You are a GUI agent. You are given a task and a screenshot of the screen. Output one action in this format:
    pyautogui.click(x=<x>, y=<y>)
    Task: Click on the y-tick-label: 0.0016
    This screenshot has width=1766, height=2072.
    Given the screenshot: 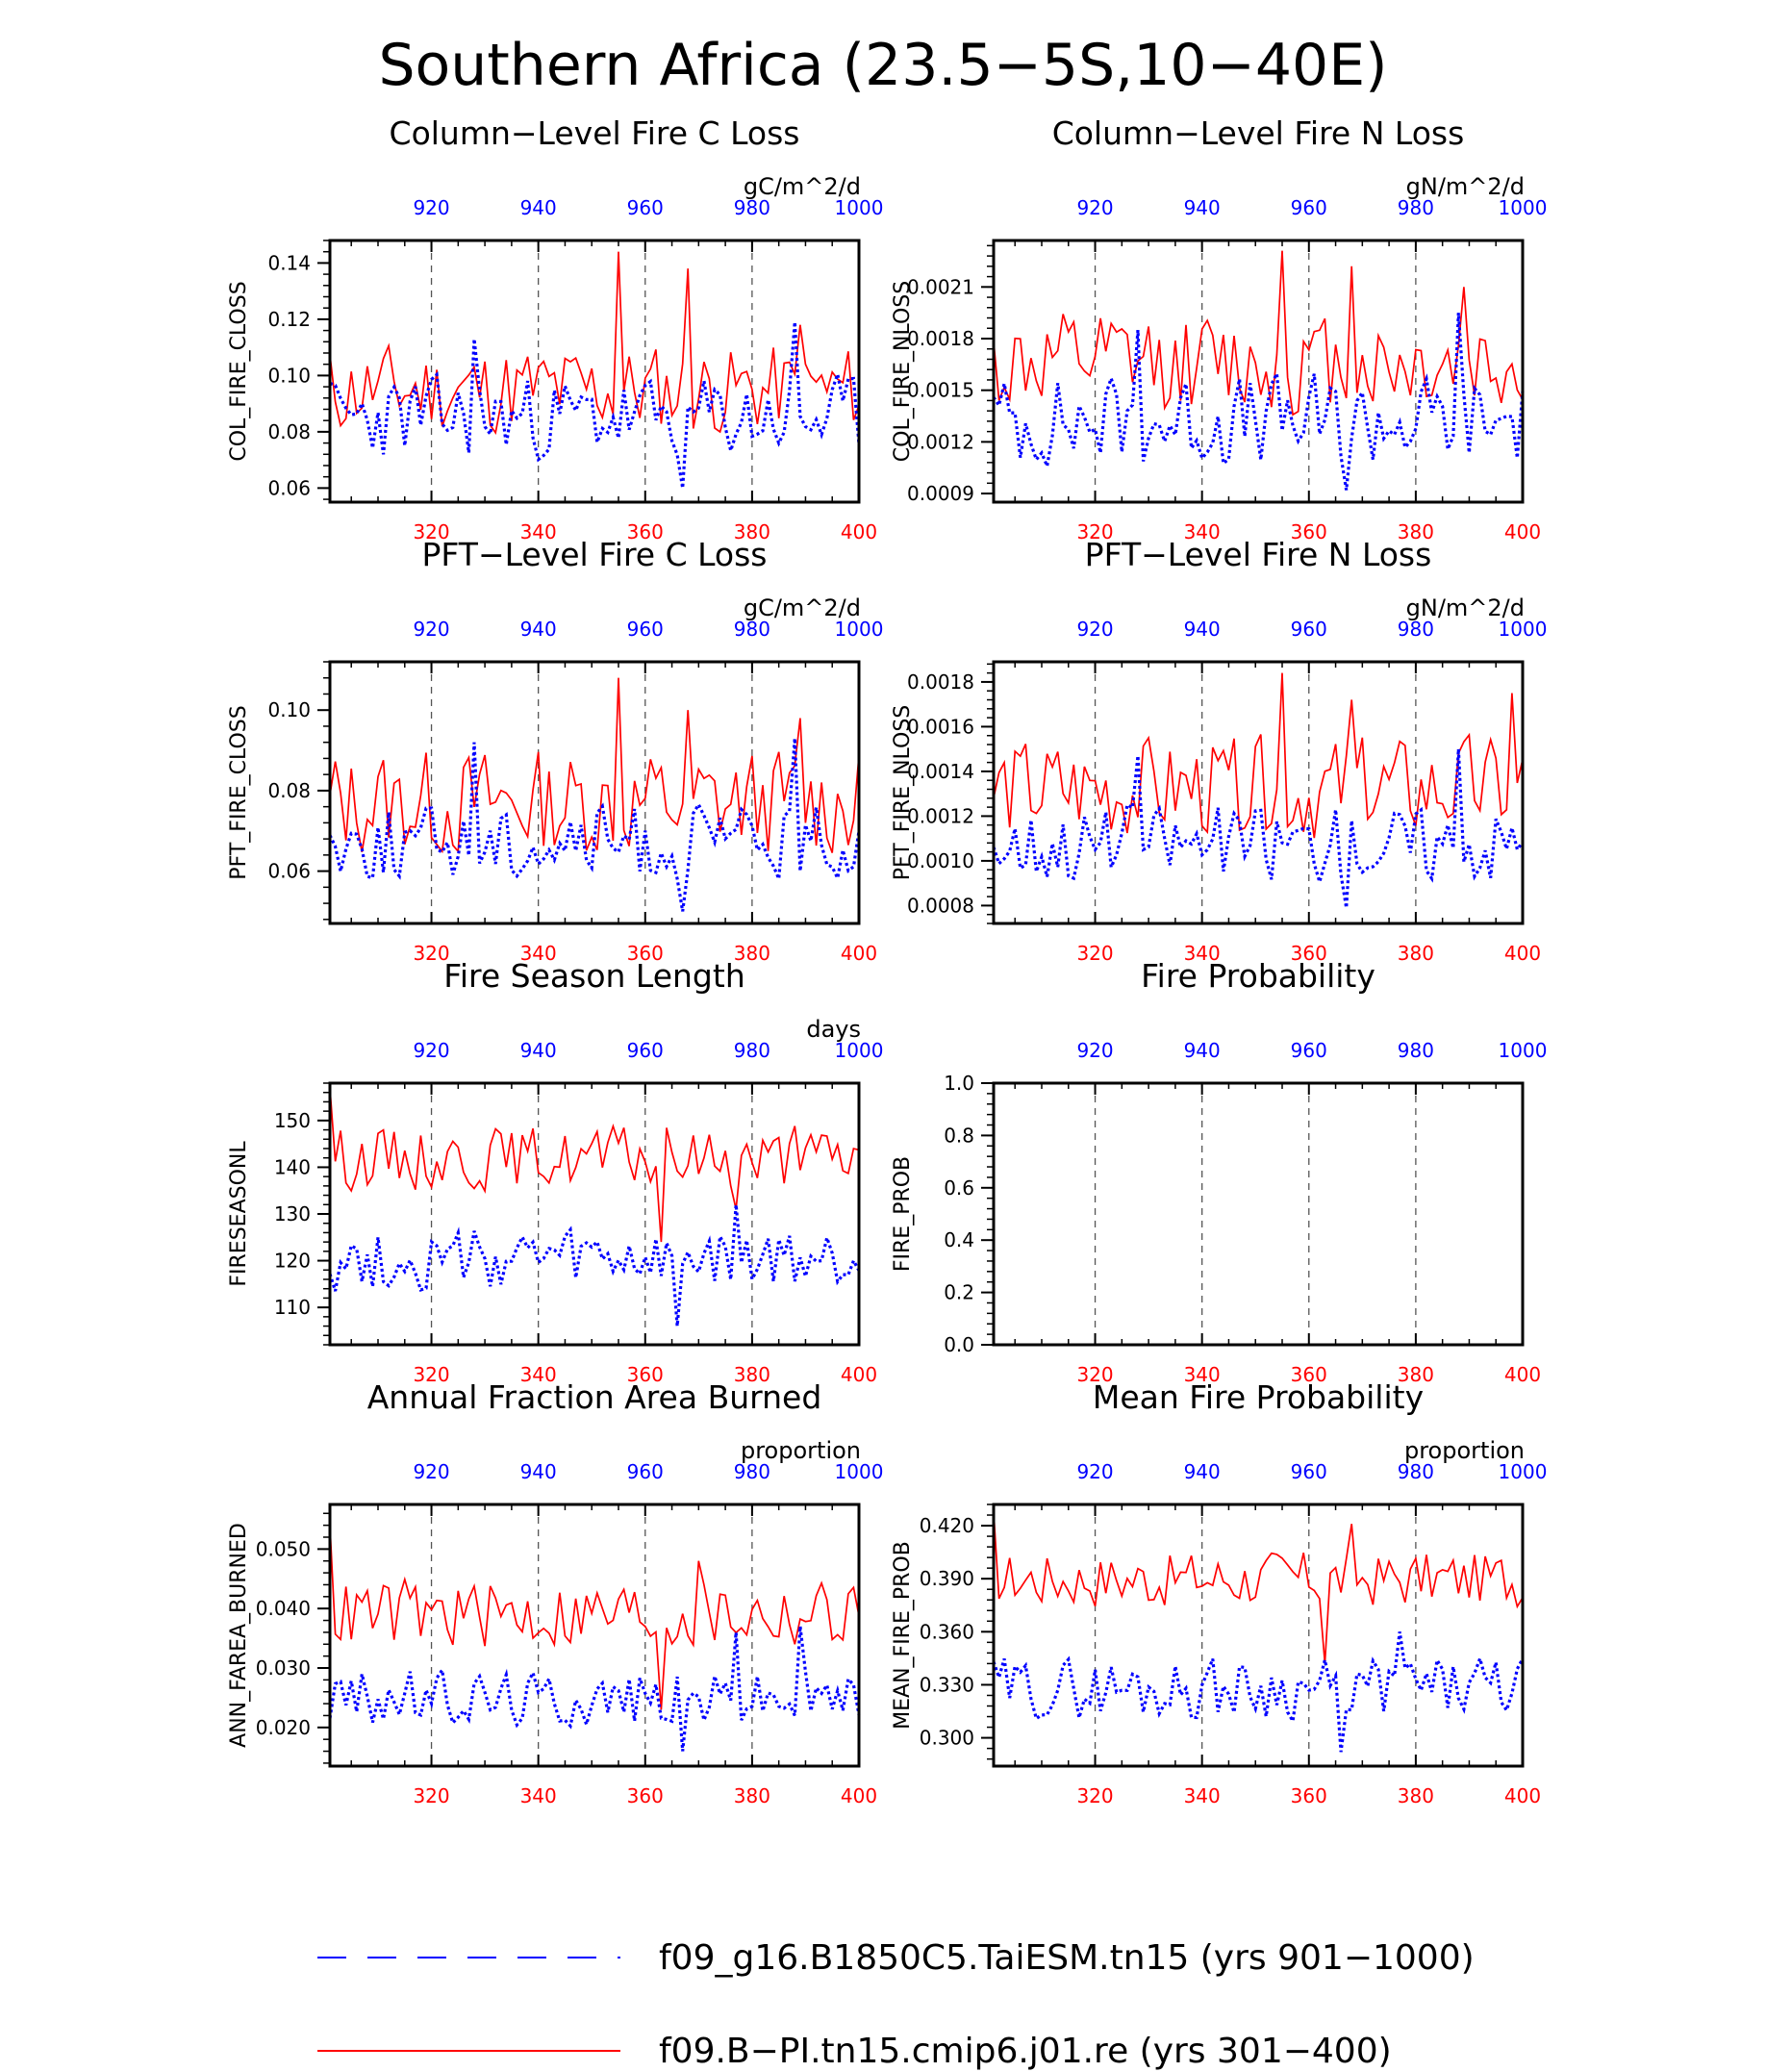 What is the action you would take?
    pyautogui.click(x=940, y=726)
    